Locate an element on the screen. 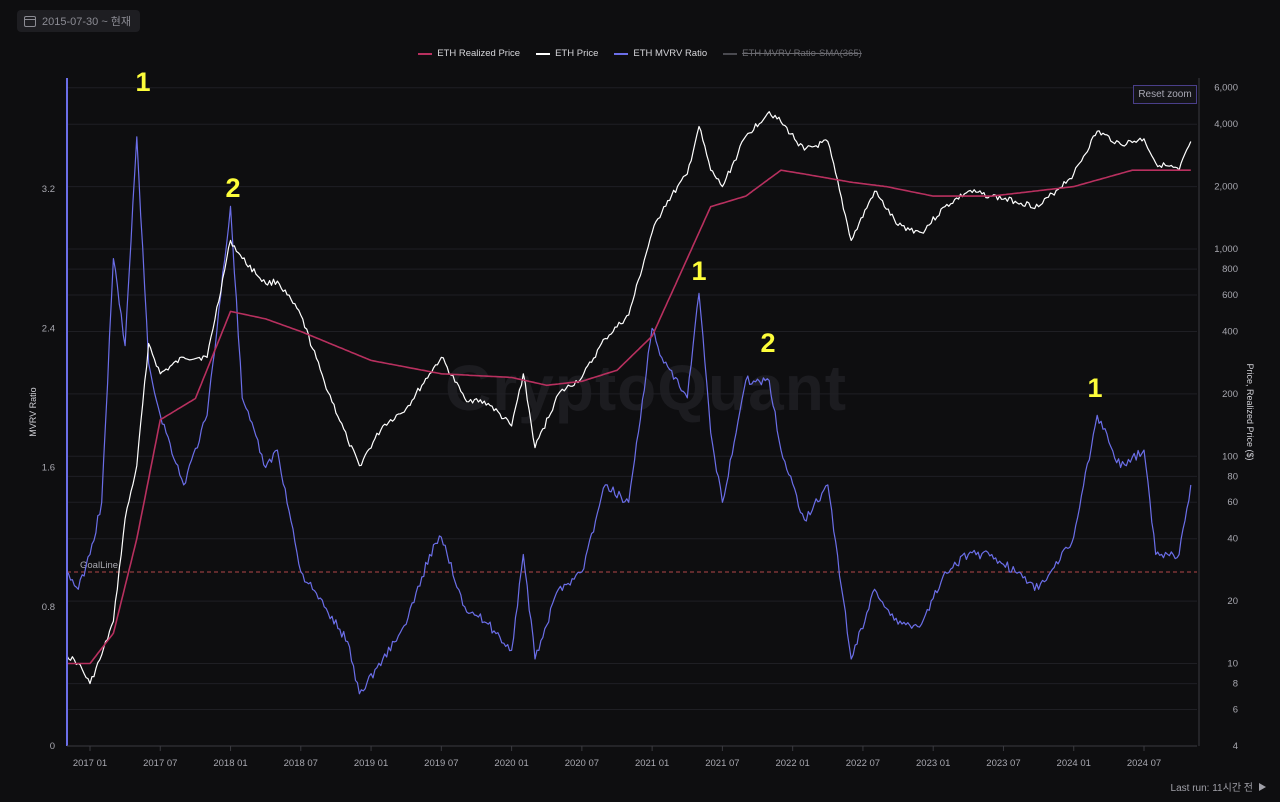 This screenshot has height=802, width=1280. right-axis-tick-label: 200 is located at coordinates (1230, 394).